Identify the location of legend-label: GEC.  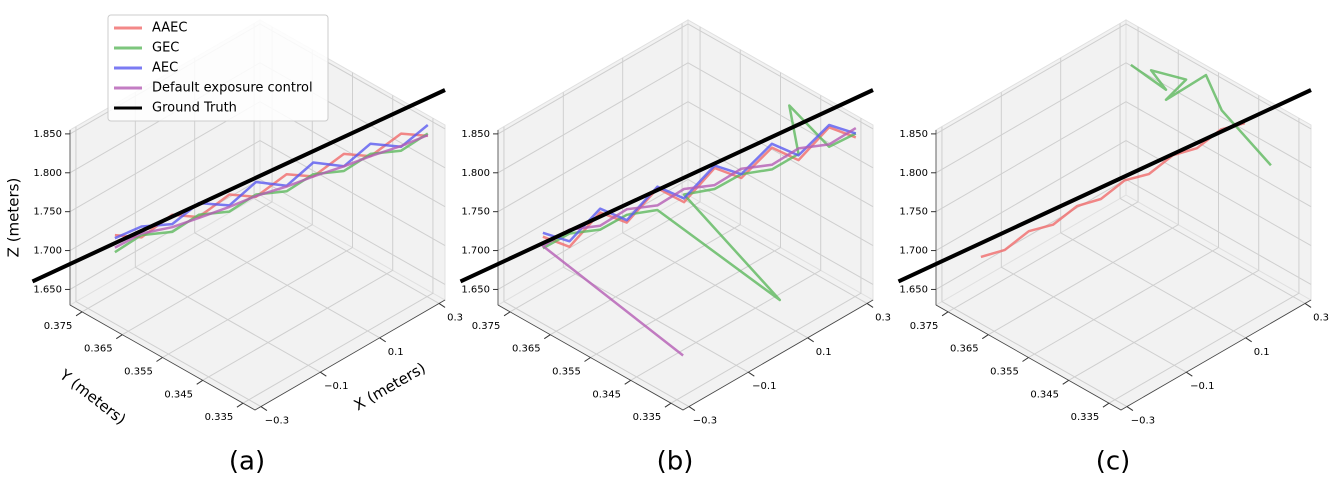
(165, 48).